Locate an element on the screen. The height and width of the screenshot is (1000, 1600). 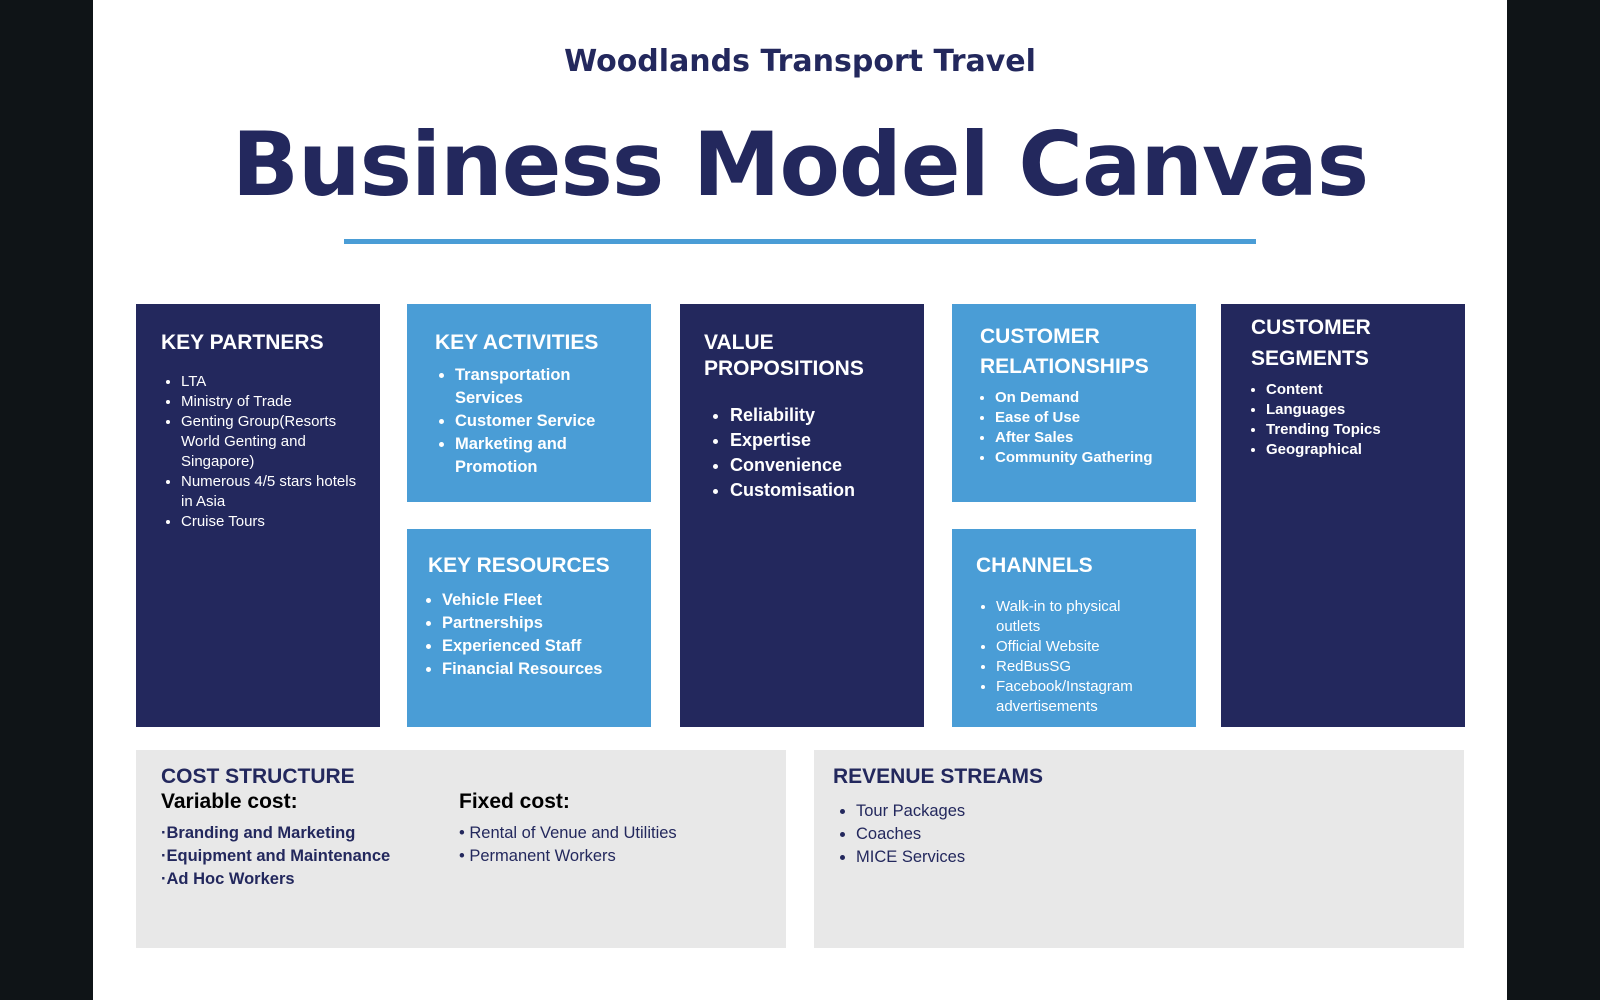
list-item: Ministry of Trade is located at coordinates (272, 402).